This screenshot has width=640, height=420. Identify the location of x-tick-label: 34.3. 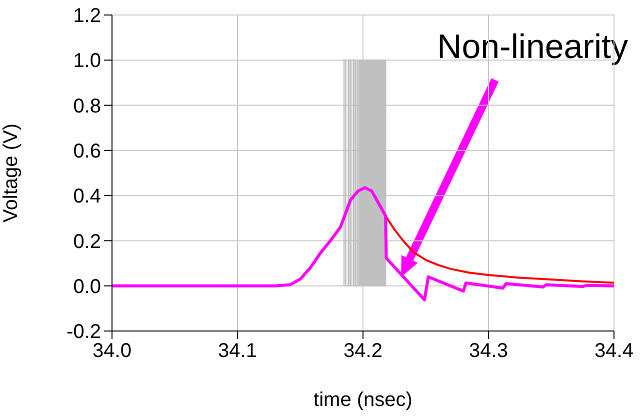
(488, 351).